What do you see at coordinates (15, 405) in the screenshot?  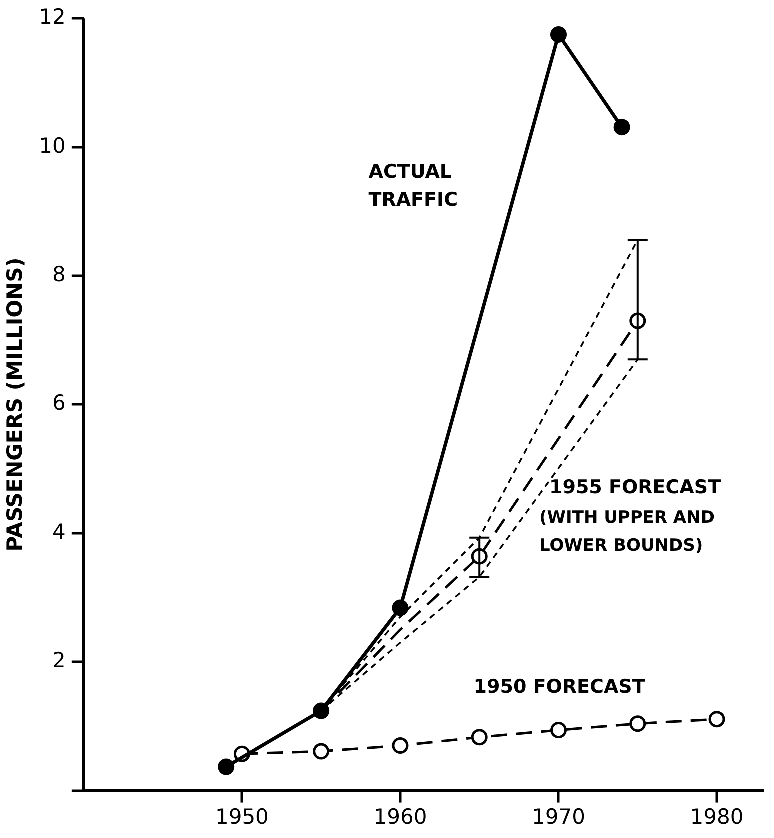 I see `y-axis-title: PASSENGERS (MILLIONS)` at bounding box center [15, 405].